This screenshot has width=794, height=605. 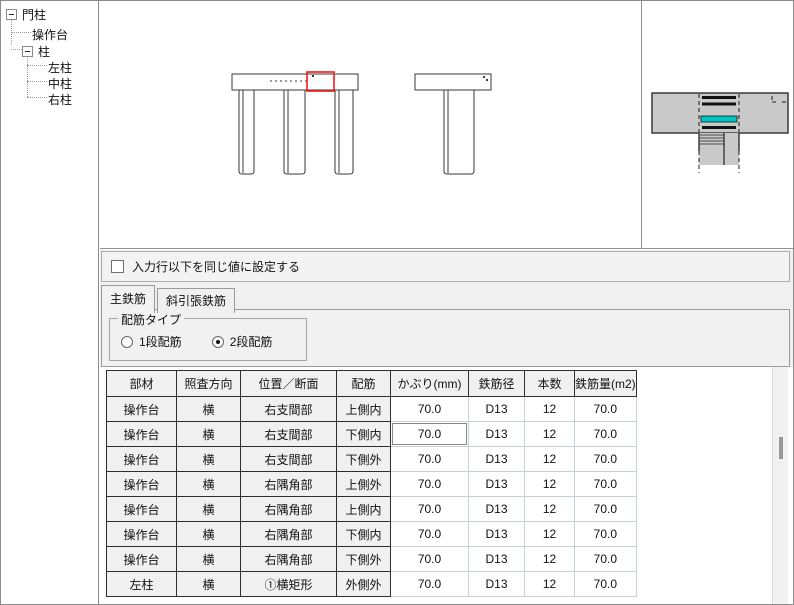 What do you see at coordinates (429, 434) in the screenshot?
I see `cell-cover-selected: 70.0` at bounding box center [429, 434].